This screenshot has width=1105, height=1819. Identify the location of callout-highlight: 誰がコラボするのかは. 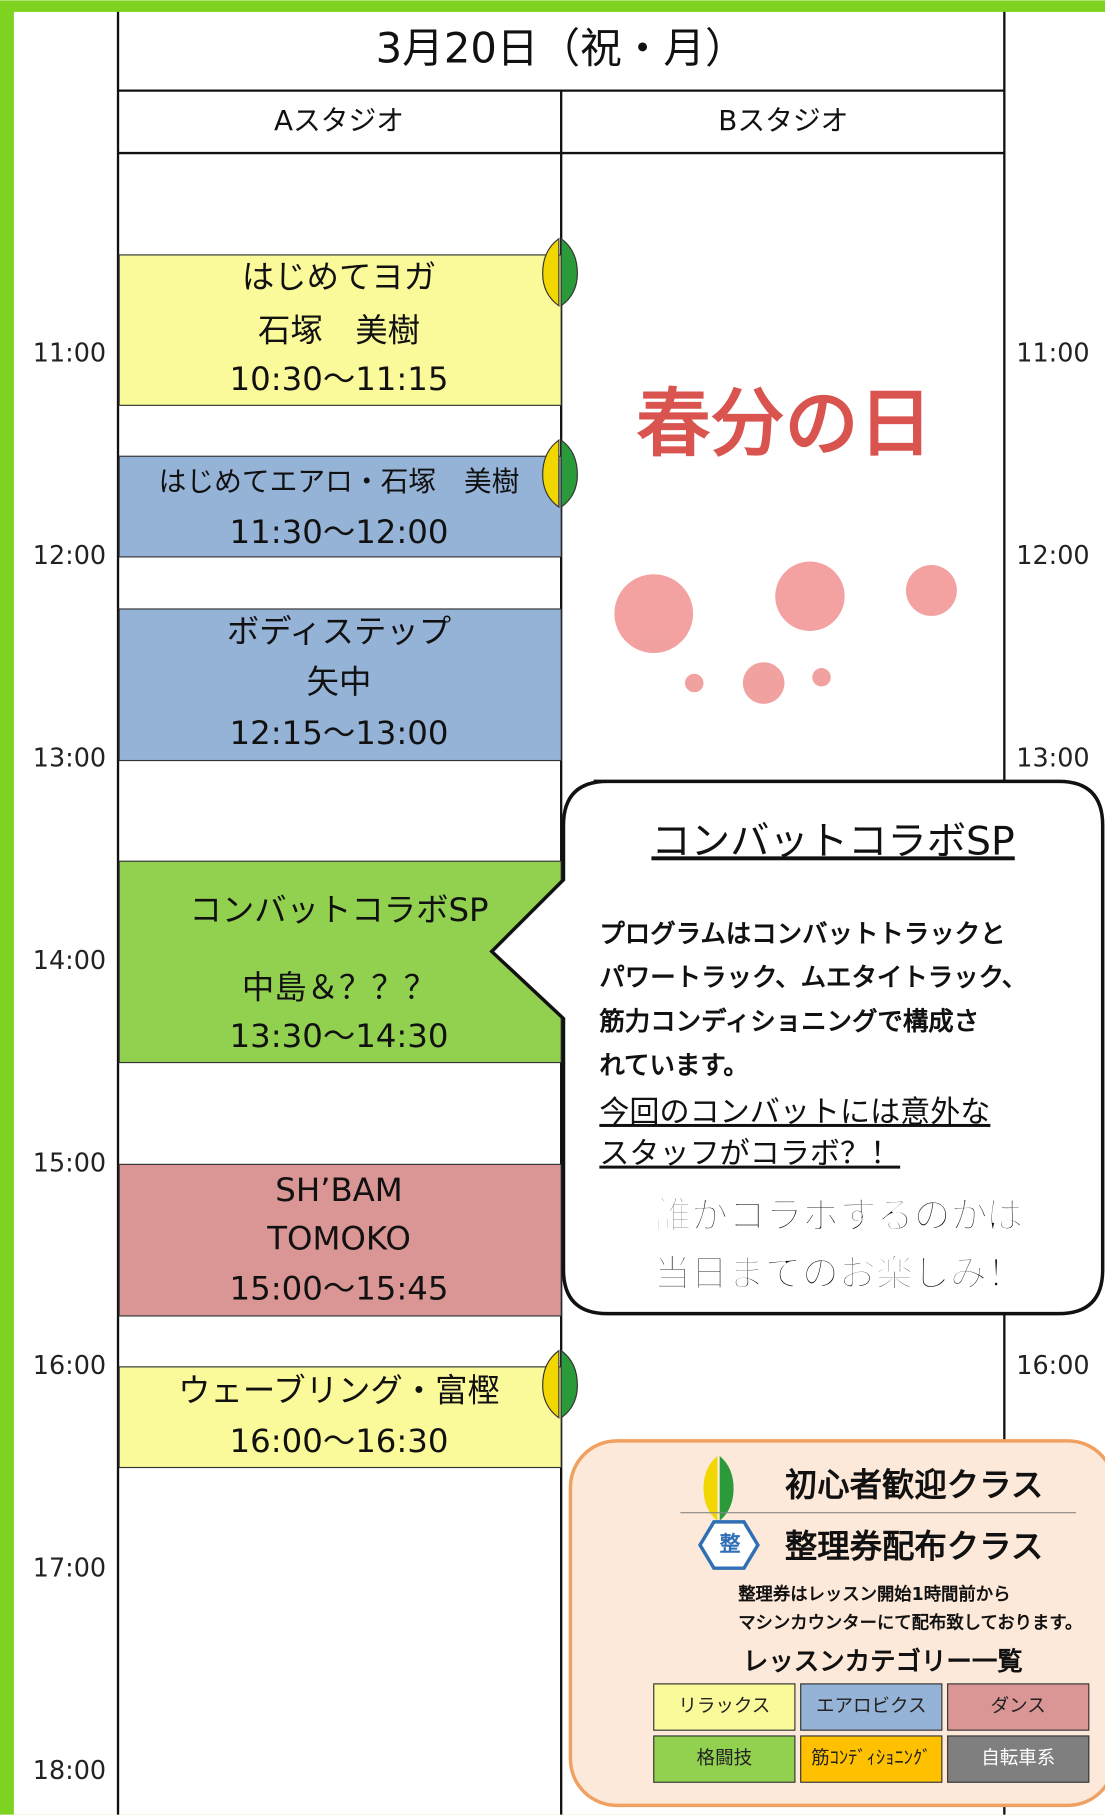
(839, 1215).